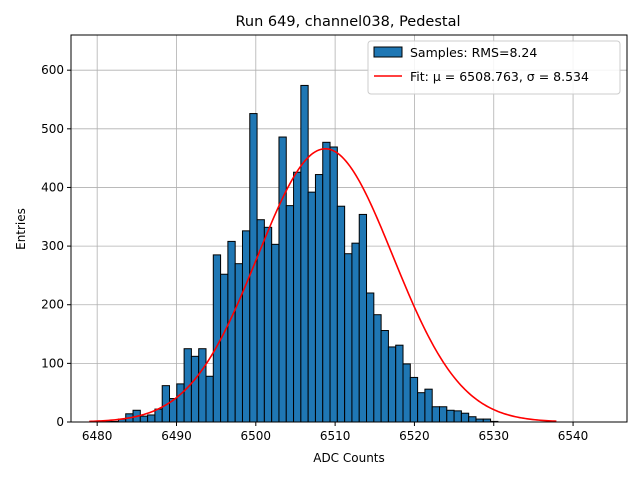 The image size is (640, 480). Describe the element at coordinates (21, 229) in the screenshot. I see `y-axis-label: Entries` at that location.